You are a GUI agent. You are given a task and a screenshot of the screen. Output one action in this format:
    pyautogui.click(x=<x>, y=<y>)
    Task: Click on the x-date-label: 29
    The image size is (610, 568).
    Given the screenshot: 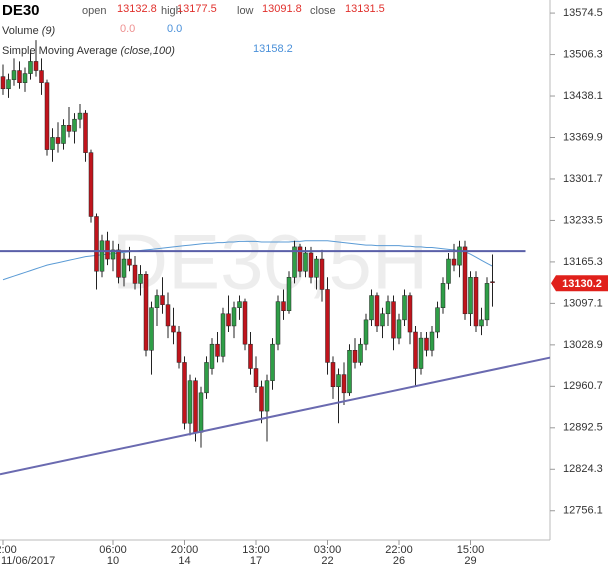 What is the action you would take?
    pyautogui.click(x=470, y=561)
    